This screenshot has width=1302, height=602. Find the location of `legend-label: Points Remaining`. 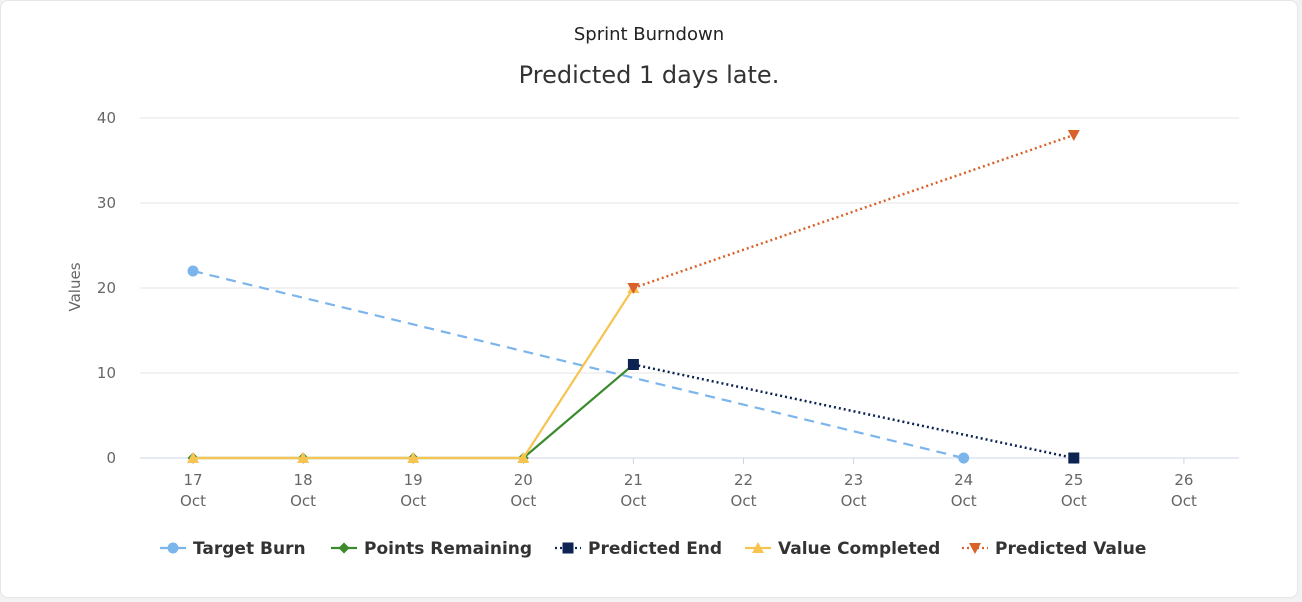

legend-label: Points Remaining is located at coordinates (448, 549).